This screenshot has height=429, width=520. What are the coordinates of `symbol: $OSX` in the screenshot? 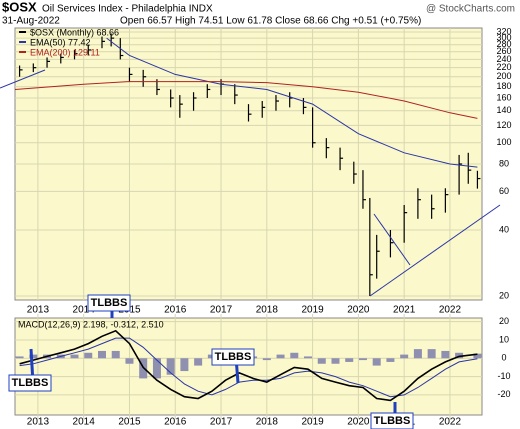 It's located at (19, 7).